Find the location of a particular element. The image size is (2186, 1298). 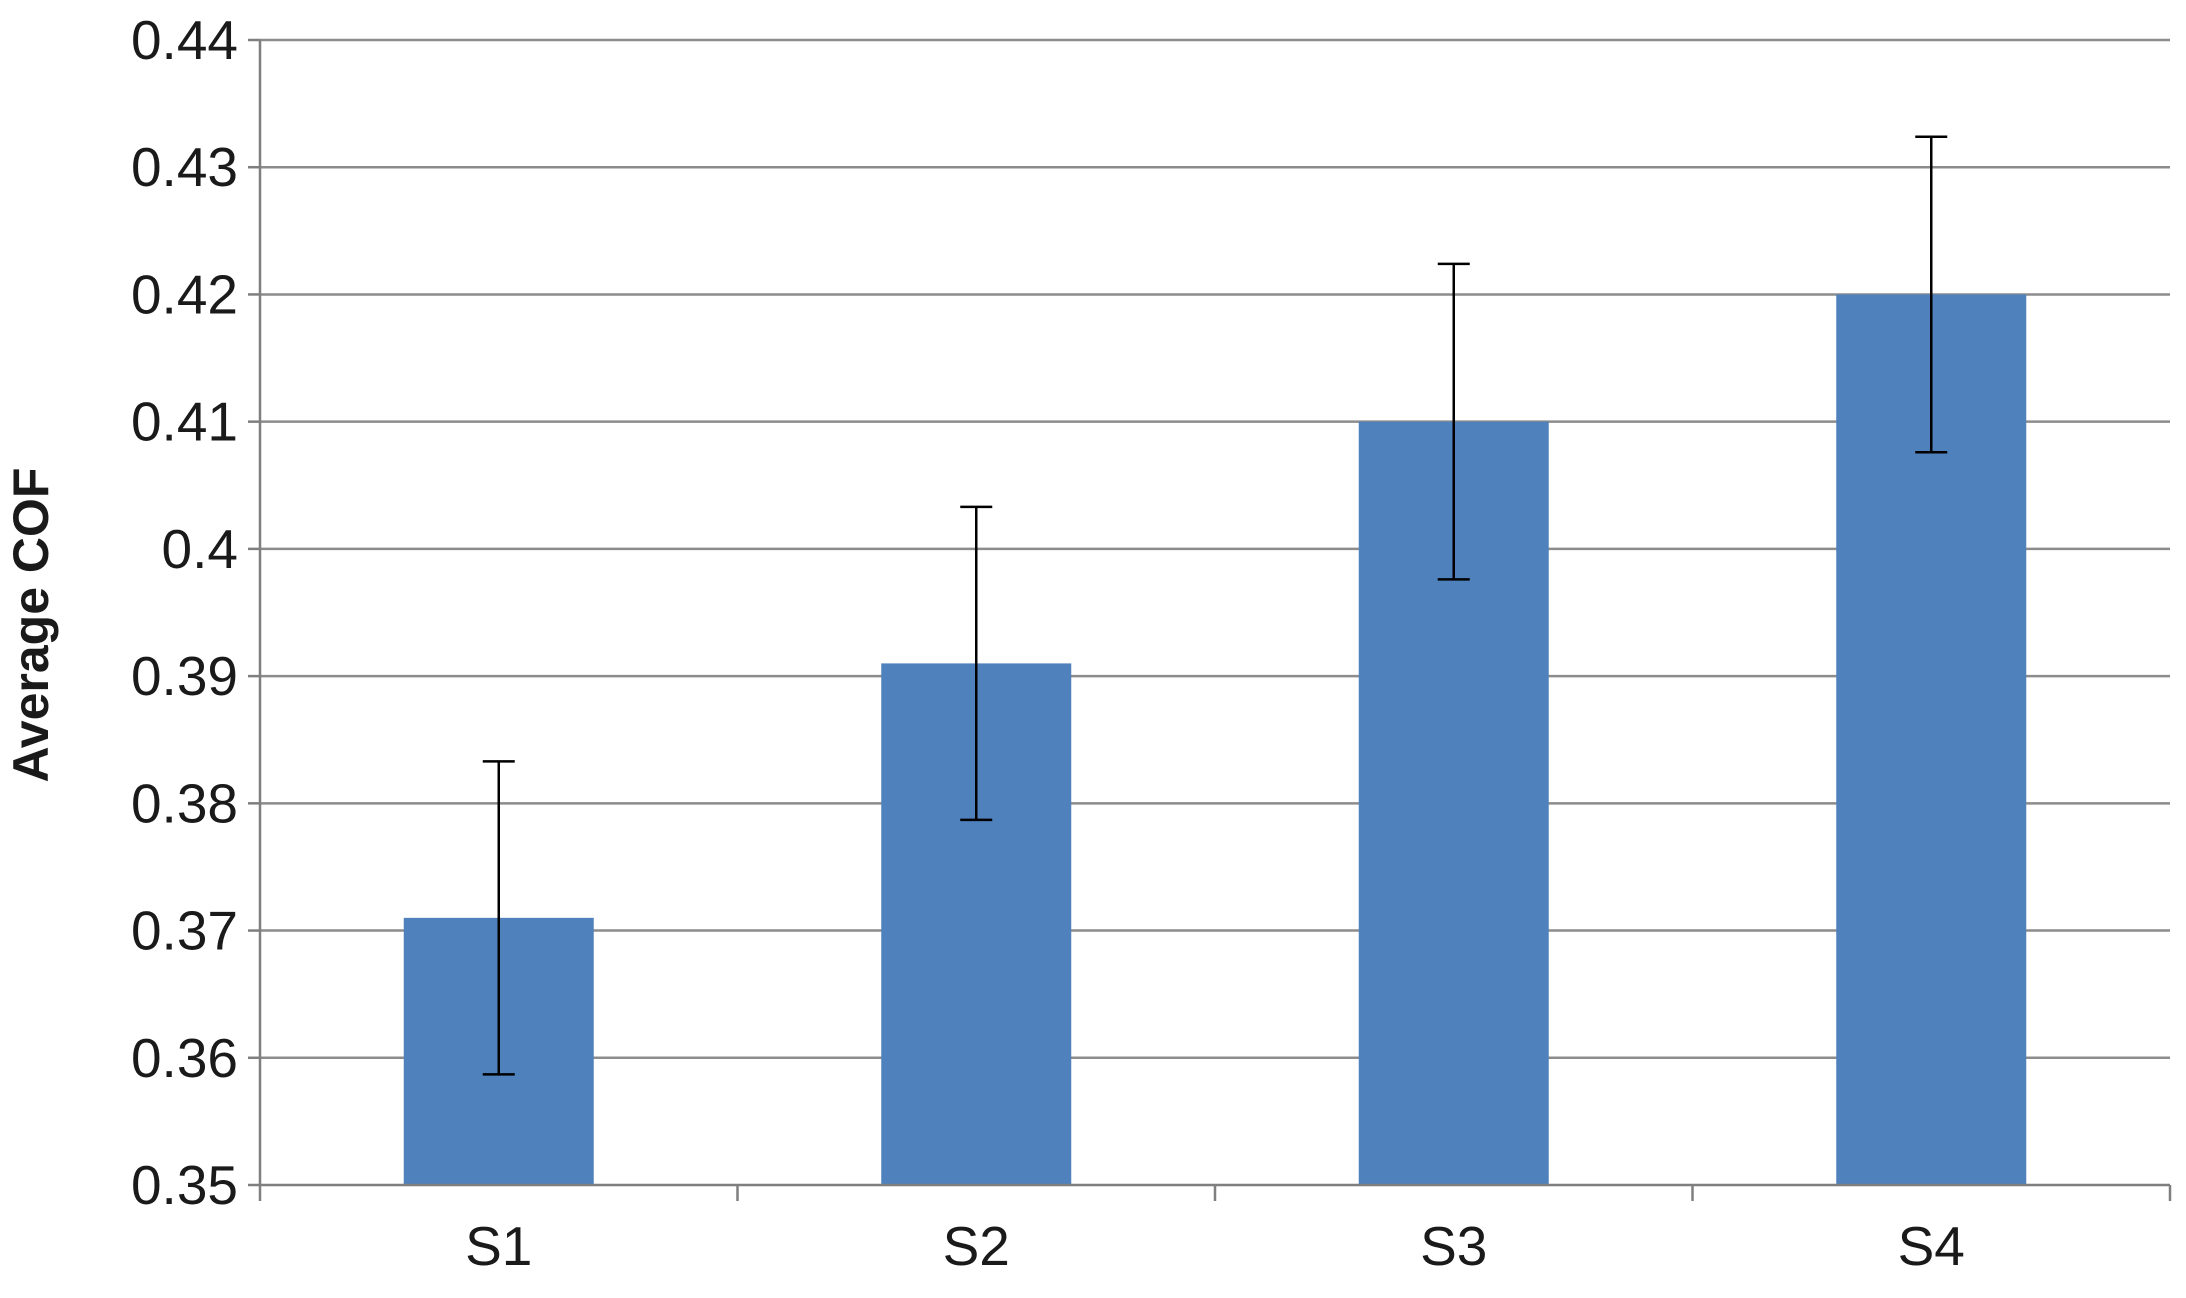

y-tick-label: 0.44 is located at coordinates (184, 40).